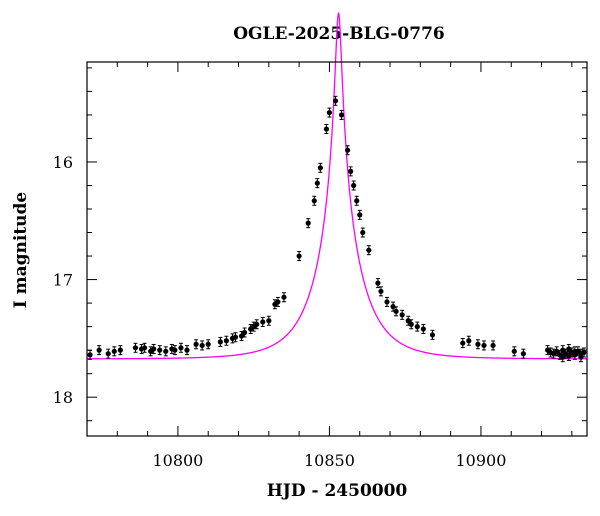  What do you see at coordinates (177, 460) in the screenshot?
I see `x-tick-label: 10800` at bounding box center [177, 460].